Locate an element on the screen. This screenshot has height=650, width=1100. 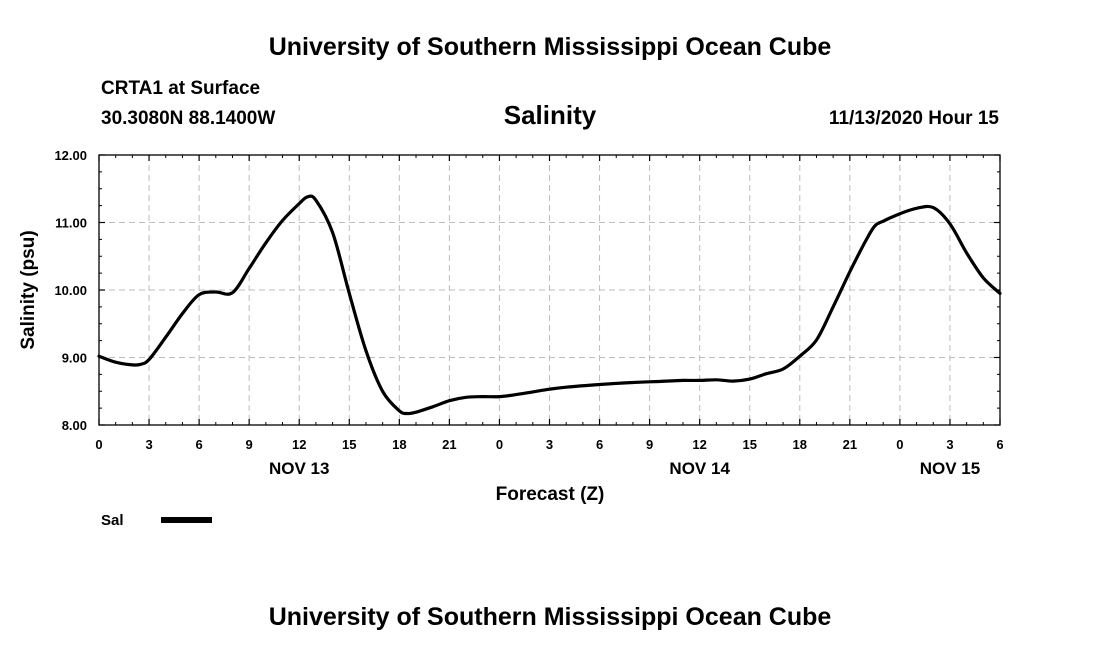
date-label: NOV 13 is located at coordinates (299, 468).